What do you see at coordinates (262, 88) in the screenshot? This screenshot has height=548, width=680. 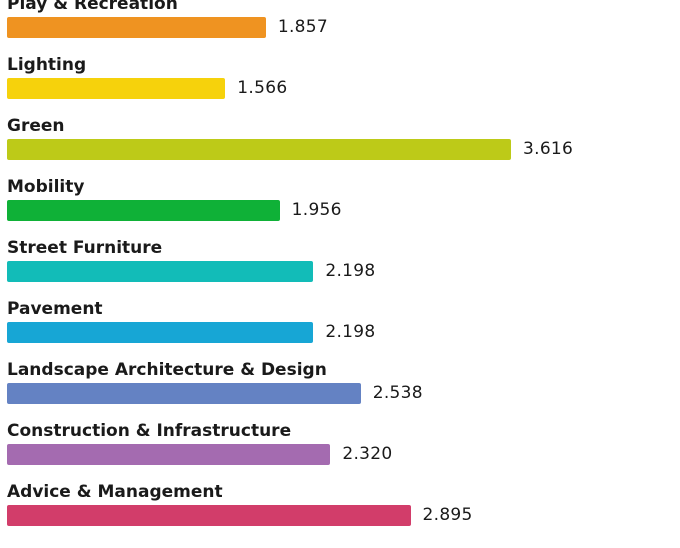 I see `value-label: 1.566` at bounding box center [262, 88].